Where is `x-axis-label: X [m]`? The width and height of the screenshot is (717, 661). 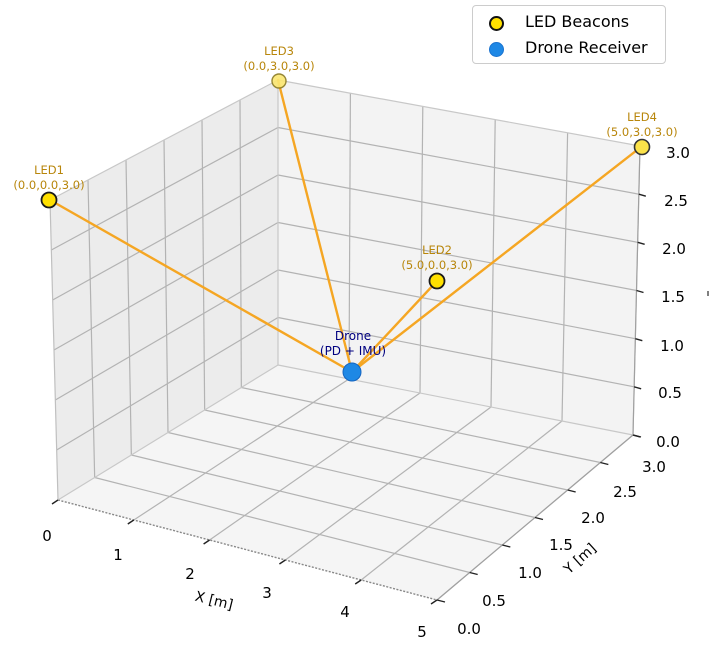
x-axis-label: X [m] is located at coordinates (213, 601).